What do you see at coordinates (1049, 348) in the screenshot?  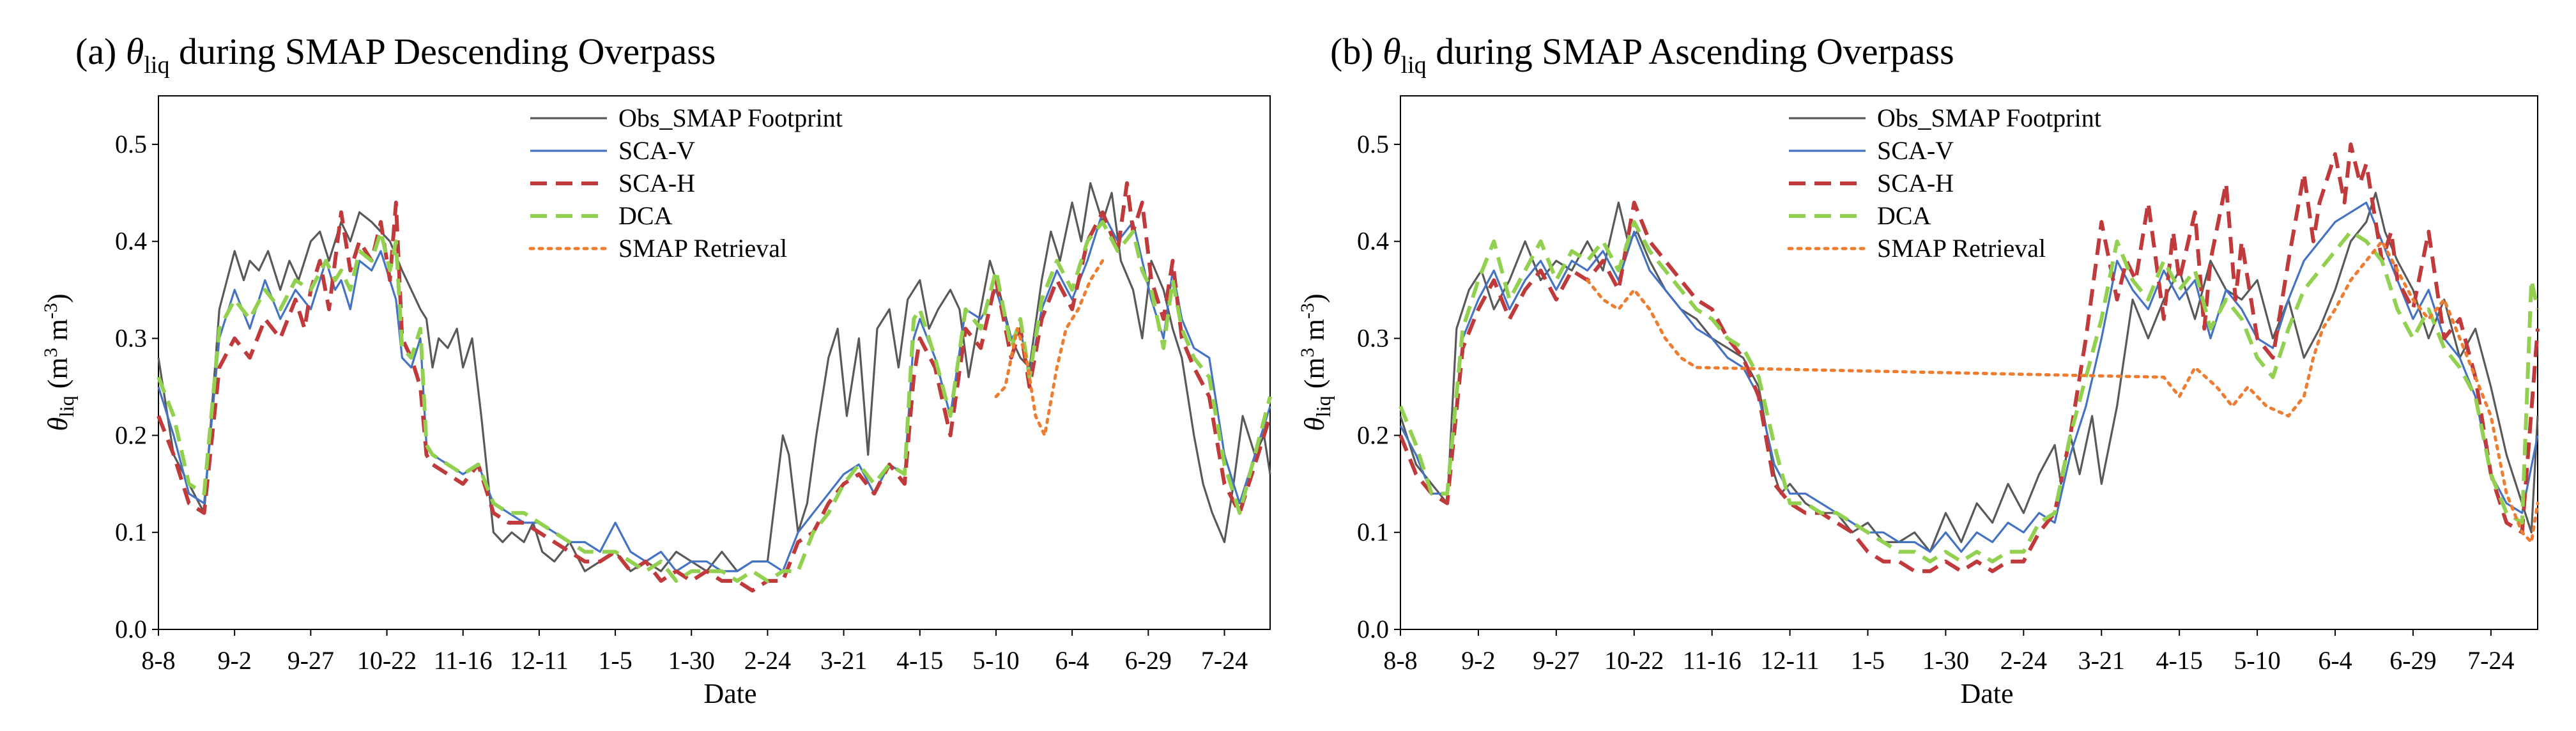 I see `series-line-smap-retrieval` at bounding box center [1049, 348].